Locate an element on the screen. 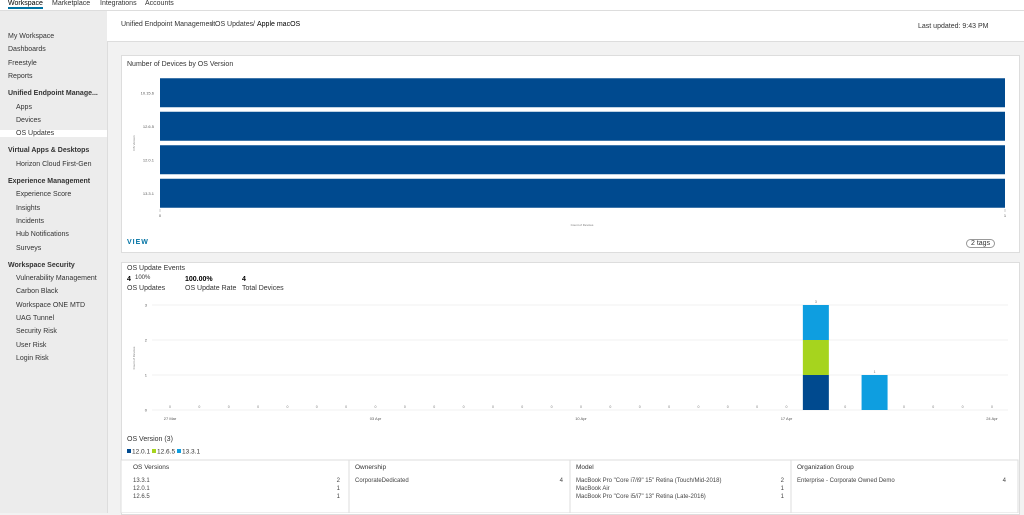  sidebar-item: Incidents is located at coordinates (30, 221).